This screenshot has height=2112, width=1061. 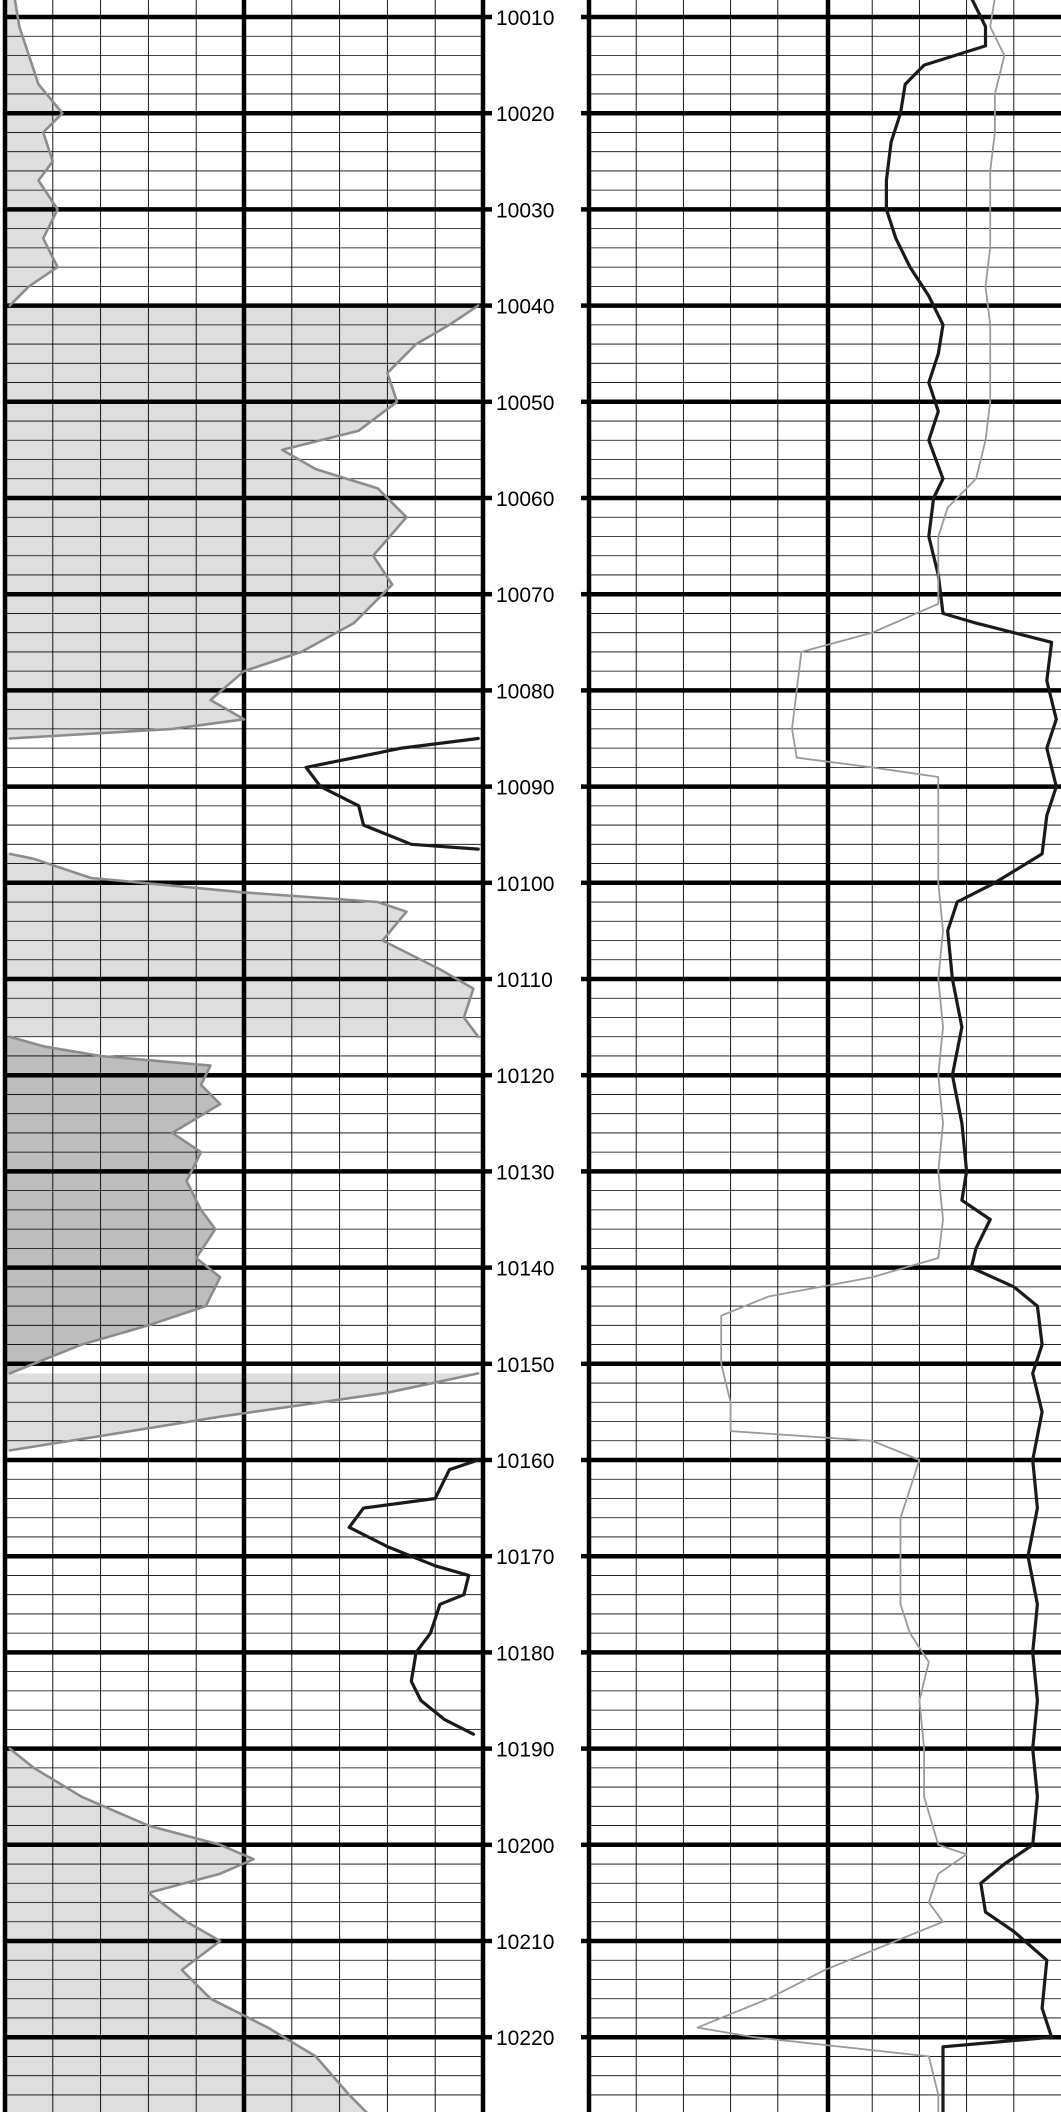 What do you see at coordinates (525, 210) in the screenshot?
I see `depth-label: 10030` at bounding box center [525, 210].